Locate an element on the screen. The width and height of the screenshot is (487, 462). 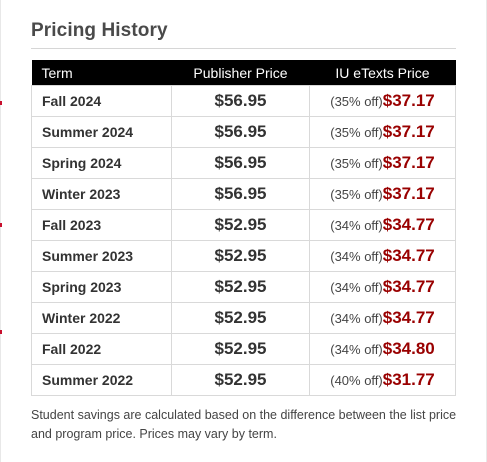
term-cell: Spring 2024 is located at coordinates (101, 163).